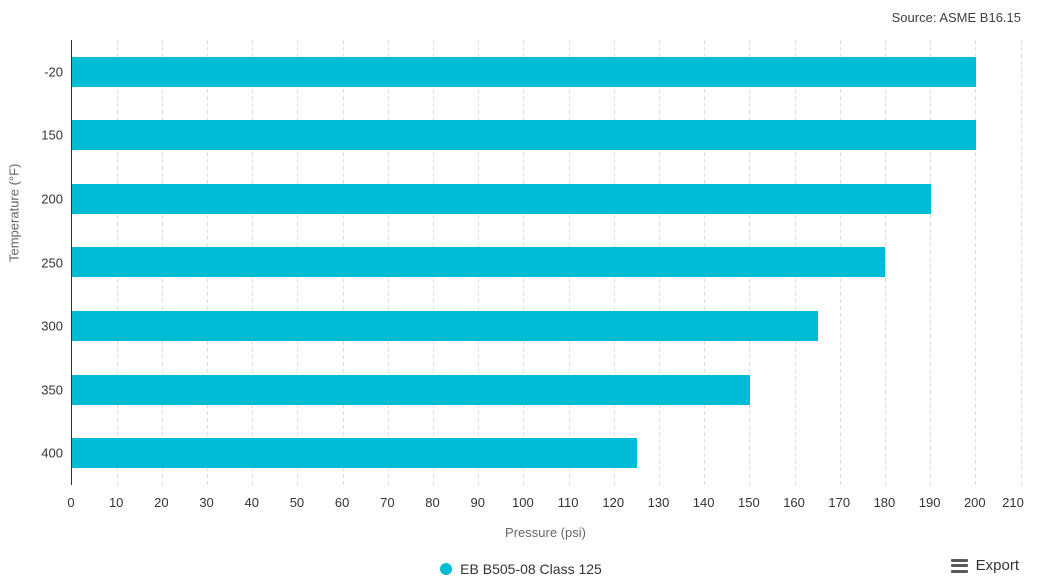 The height and width of the screenshot is (587, 1042). Describe the element at coordinates (52, 262) in the screenshot. I see `y-tick-label: 250` at that location.